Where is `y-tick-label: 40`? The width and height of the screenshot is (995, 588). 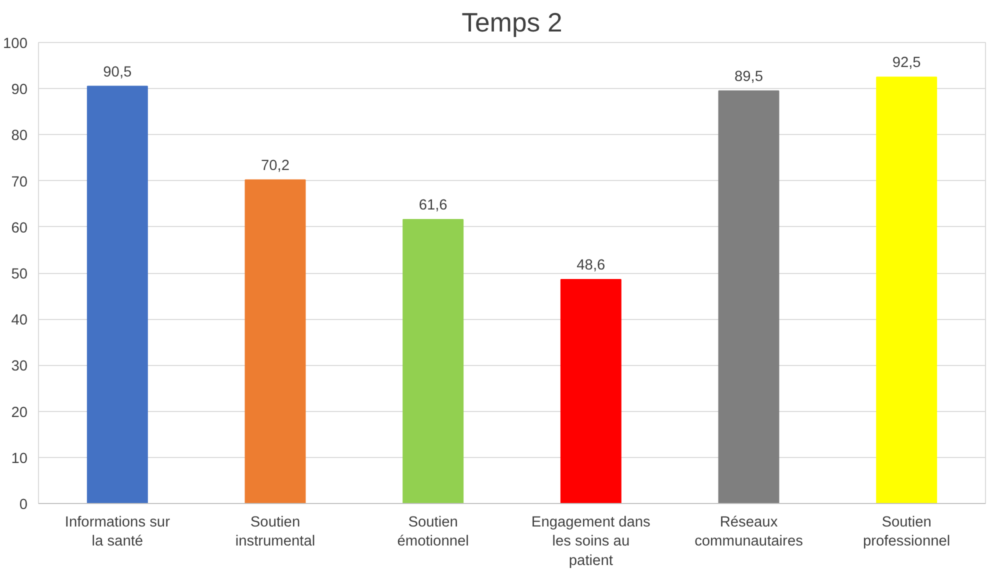
y-tick-label: 40 is located at coordinates (19, 320).